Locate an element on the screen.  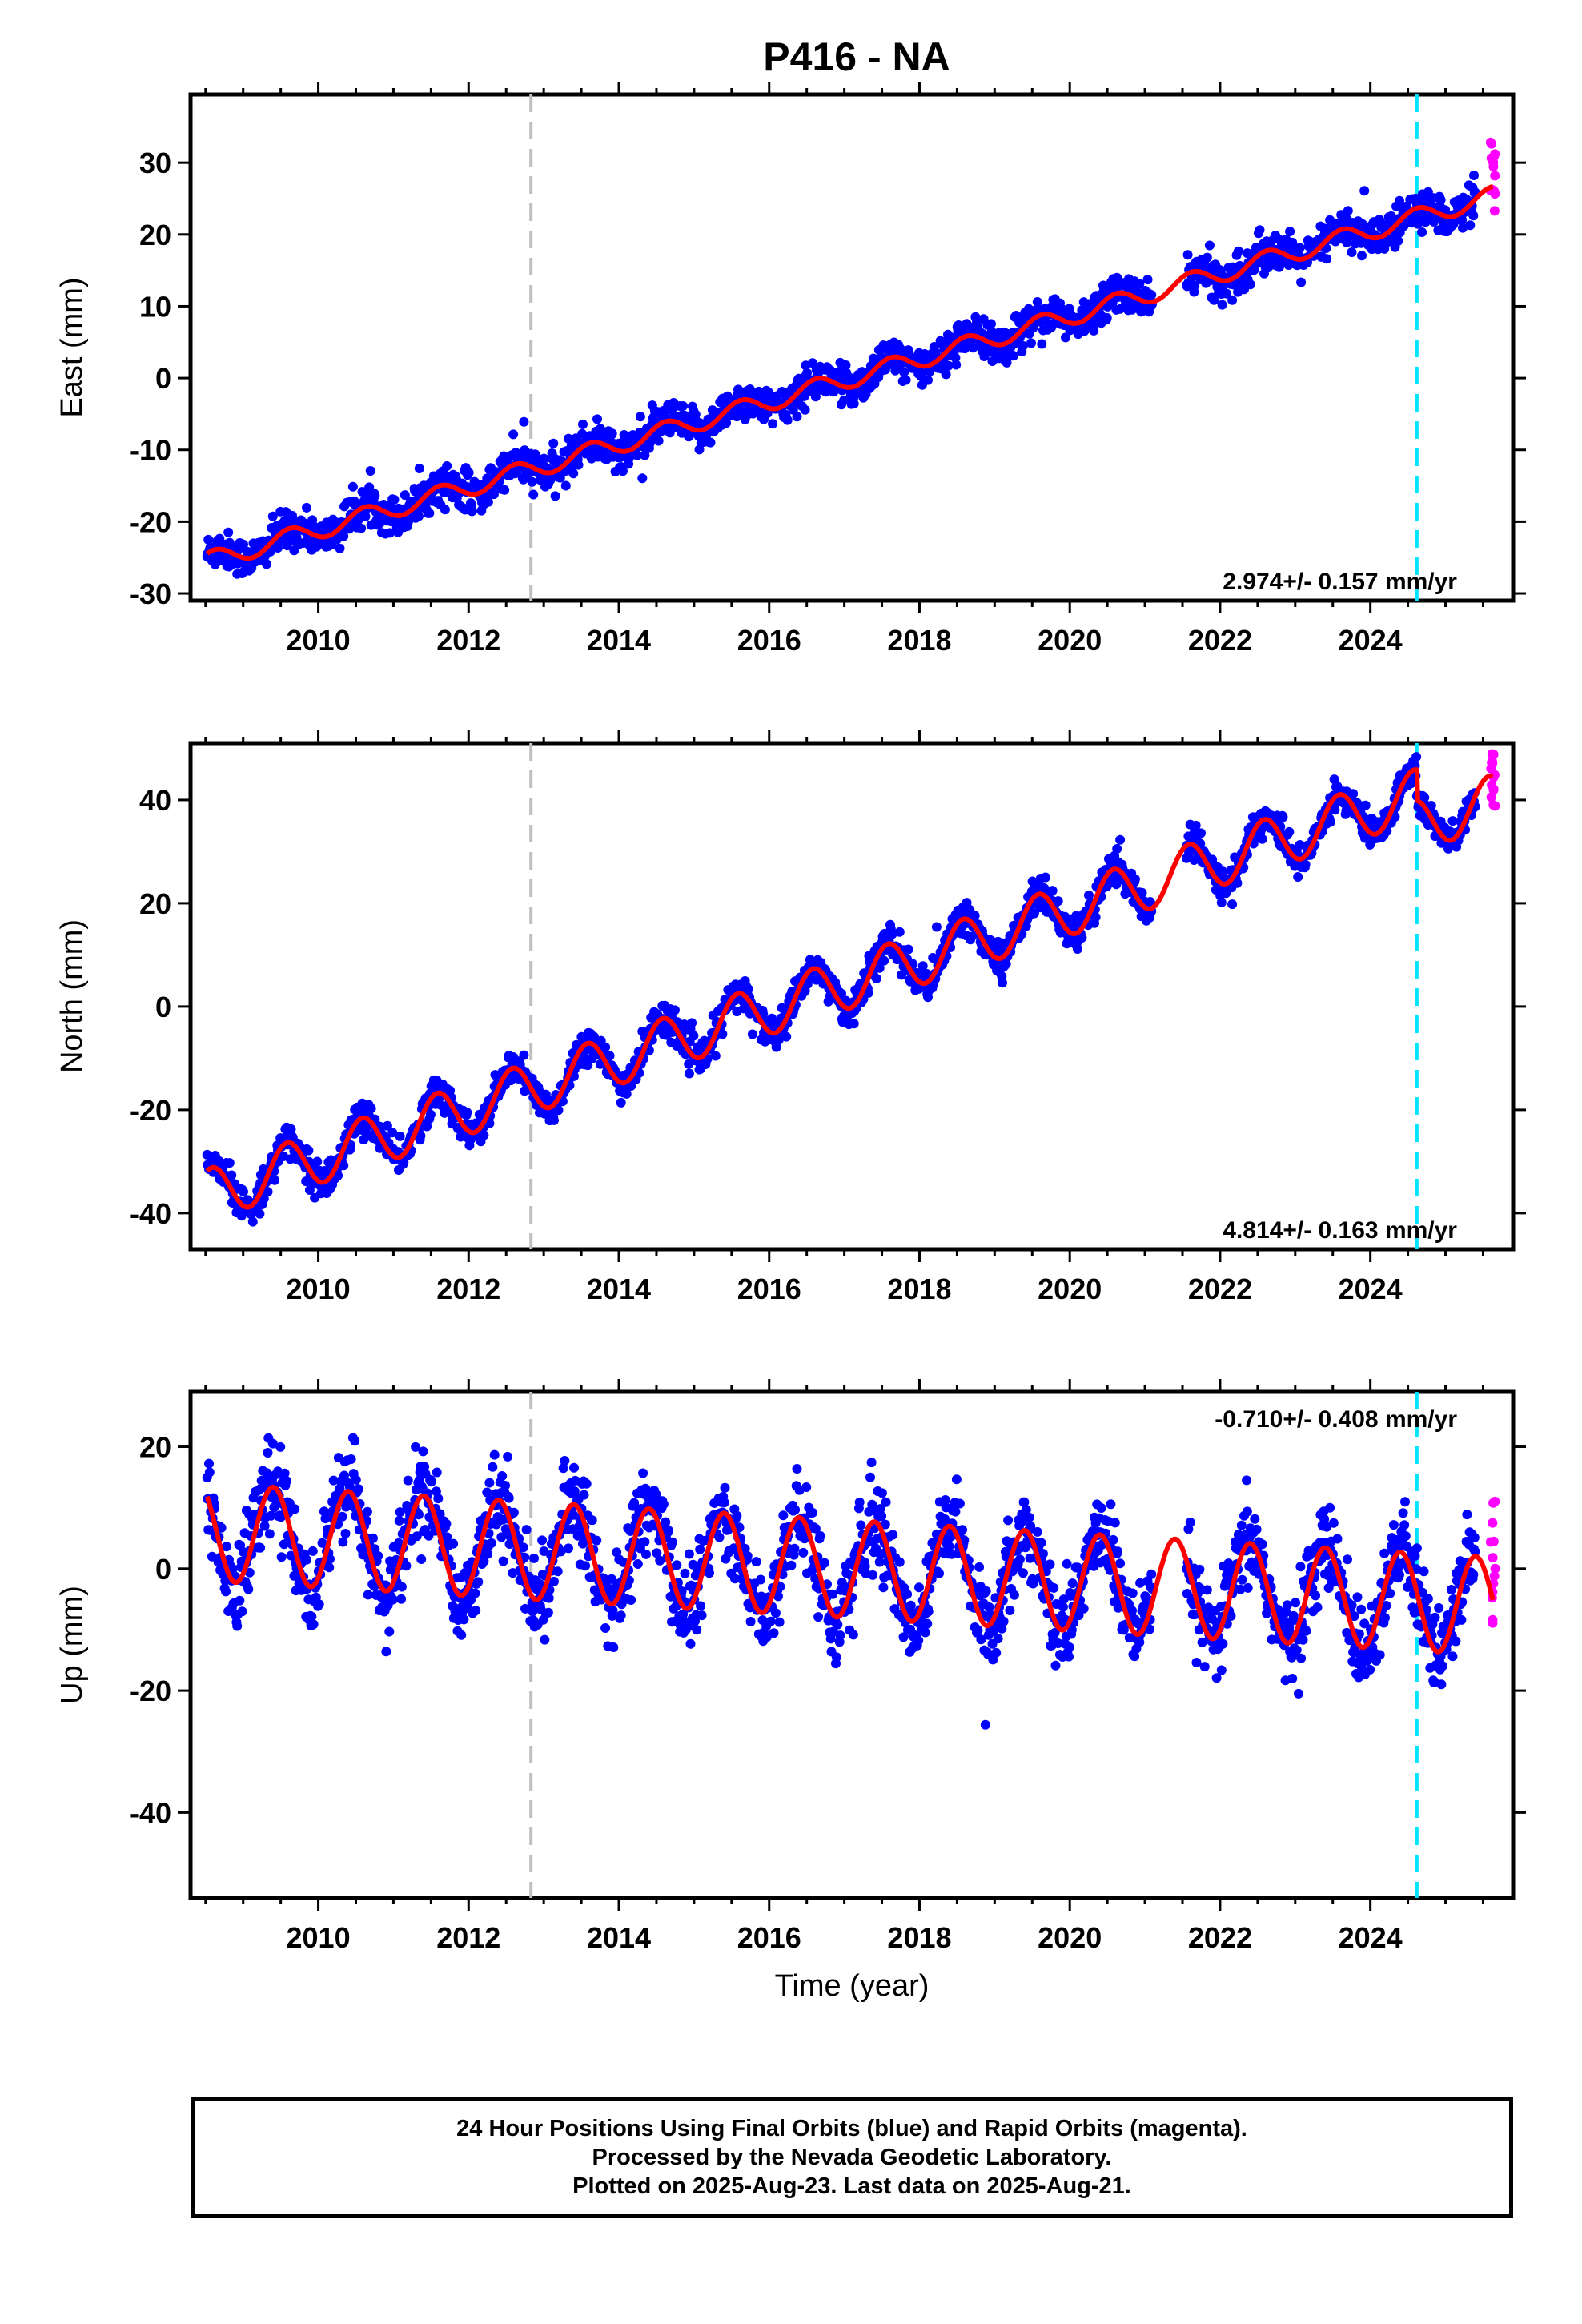
y-axis-title: Up (mm) is located at coordinates (72, 1645).